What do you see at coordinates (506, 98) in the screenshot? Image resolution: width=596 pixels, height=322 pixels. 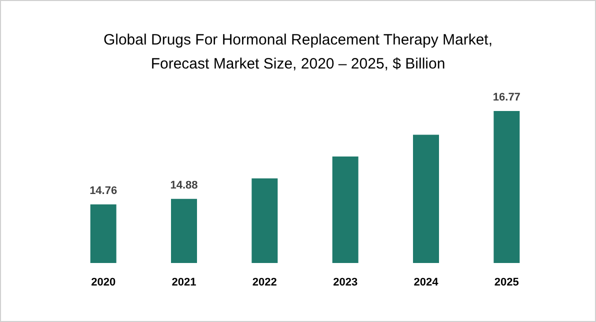 I see `data-label: 16.77` at bounding box center [506, 98].